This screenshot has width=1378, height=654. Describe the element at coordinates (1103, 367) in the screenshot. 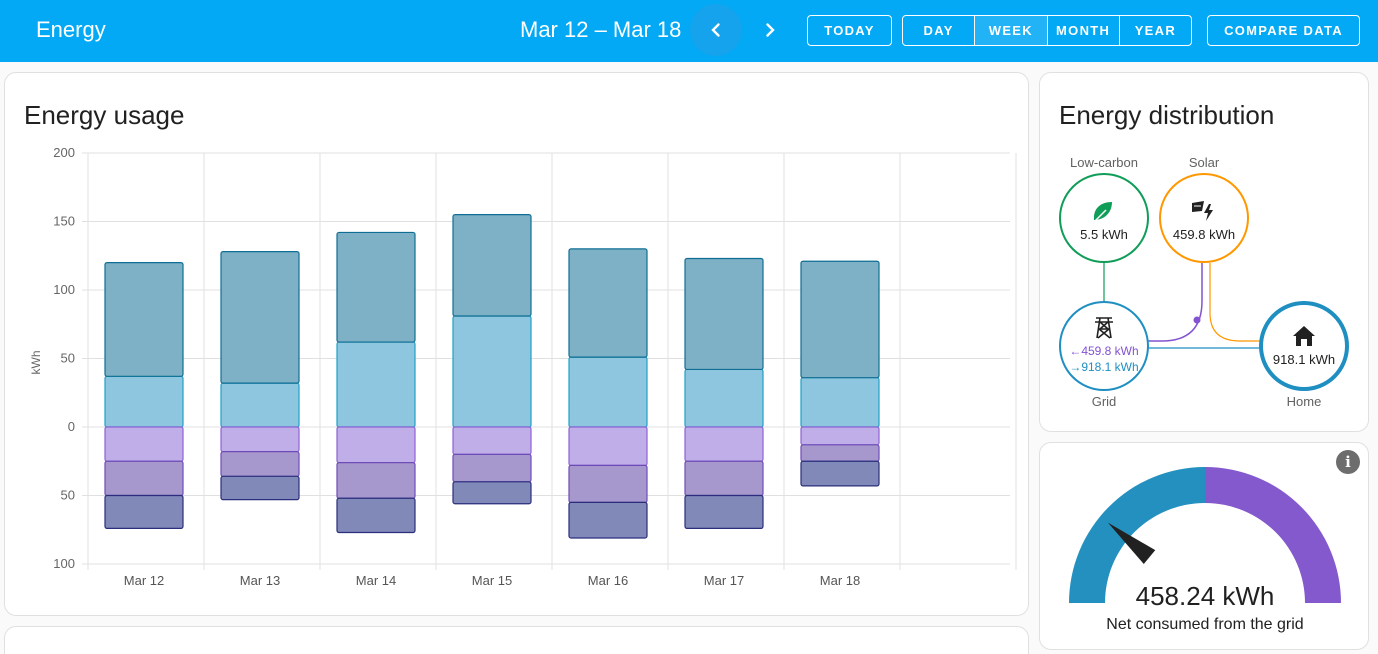

I see `grid-consumed-value: →918.1 kWh` at that location.